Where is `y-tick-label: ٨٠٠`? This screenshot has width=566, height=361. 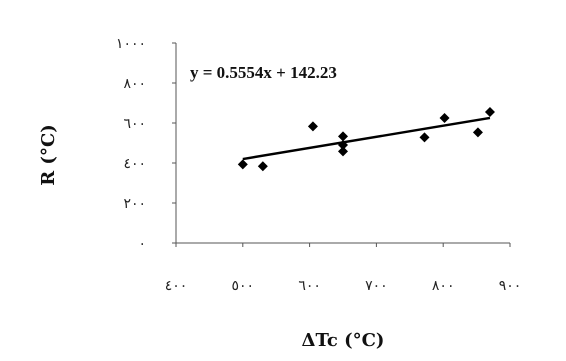
y-tick-label: ٨٠٠ is located at coordinates (134, 84).